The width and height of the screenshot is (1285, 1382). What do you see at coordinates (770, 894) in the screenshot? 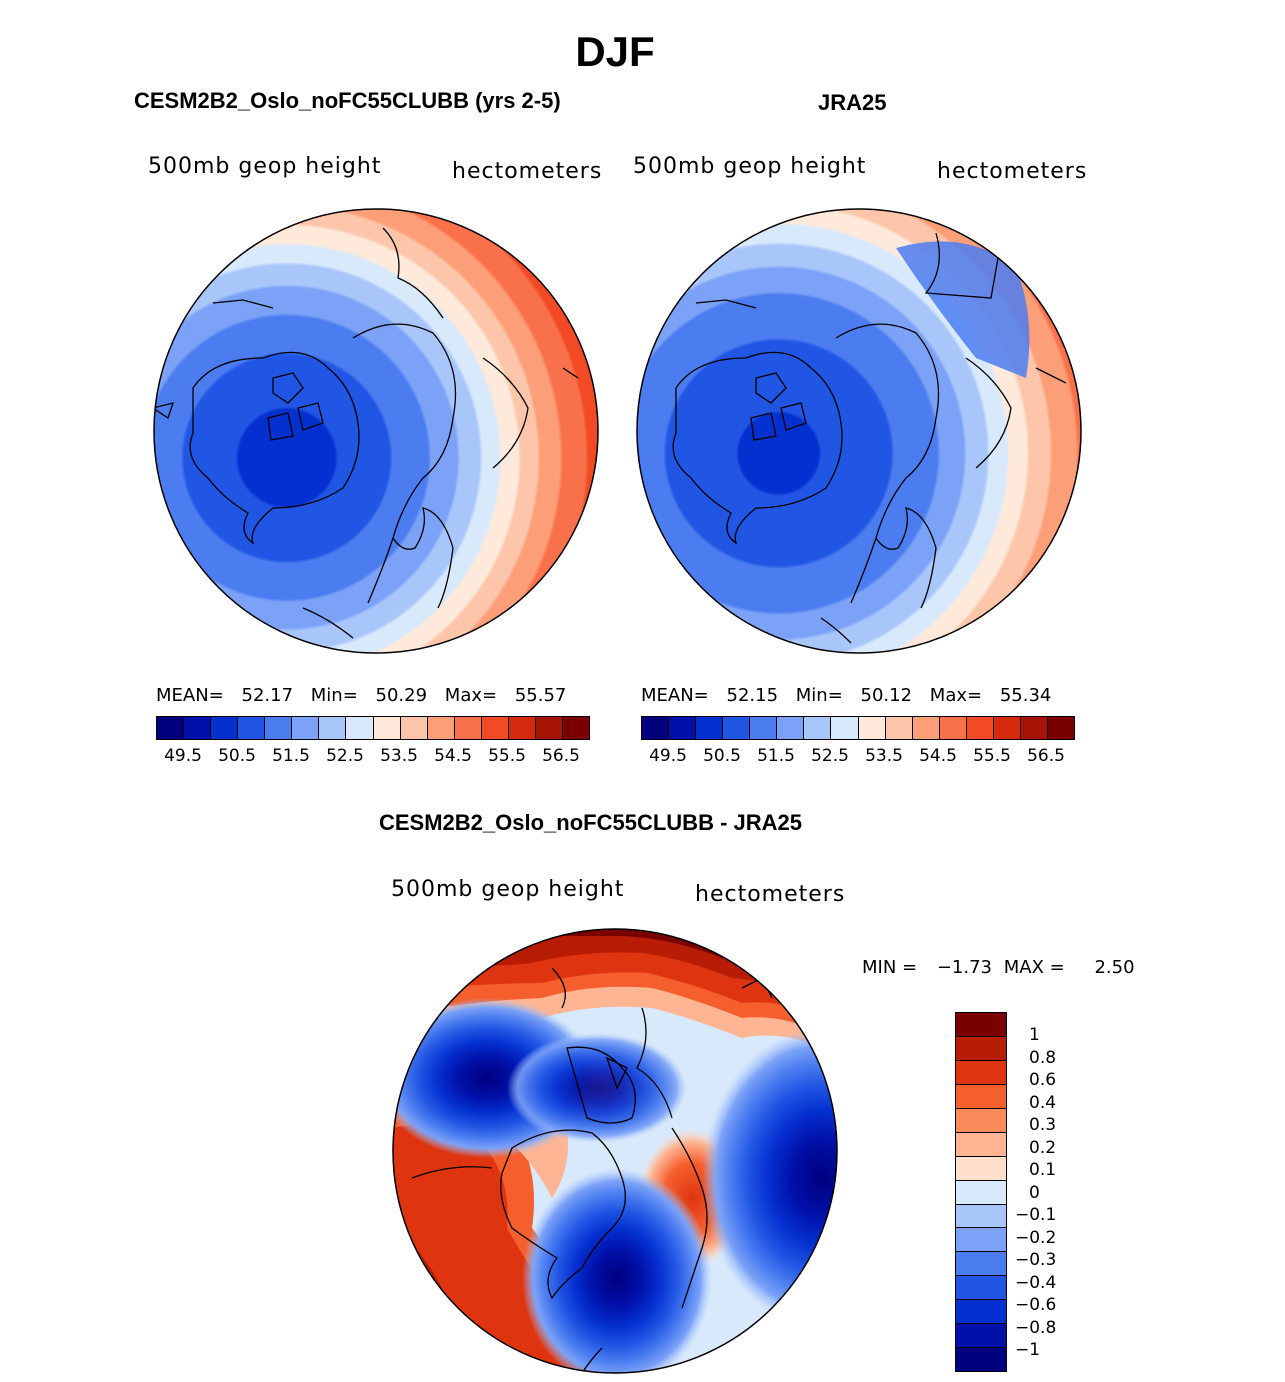
I see `diff-units-label: hectometers` at bounding box center [770, 894].